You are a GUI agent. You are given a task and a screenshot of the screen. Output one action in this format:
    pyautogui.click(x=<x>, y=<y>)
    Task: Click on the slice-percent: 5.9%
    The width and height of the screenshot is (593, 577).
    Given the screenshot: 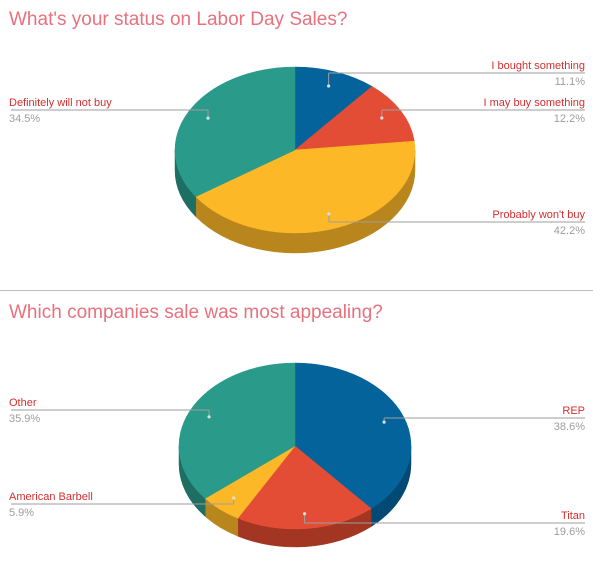 What is the action you would take?
    pyautogui.click(x=21, y=513)
    